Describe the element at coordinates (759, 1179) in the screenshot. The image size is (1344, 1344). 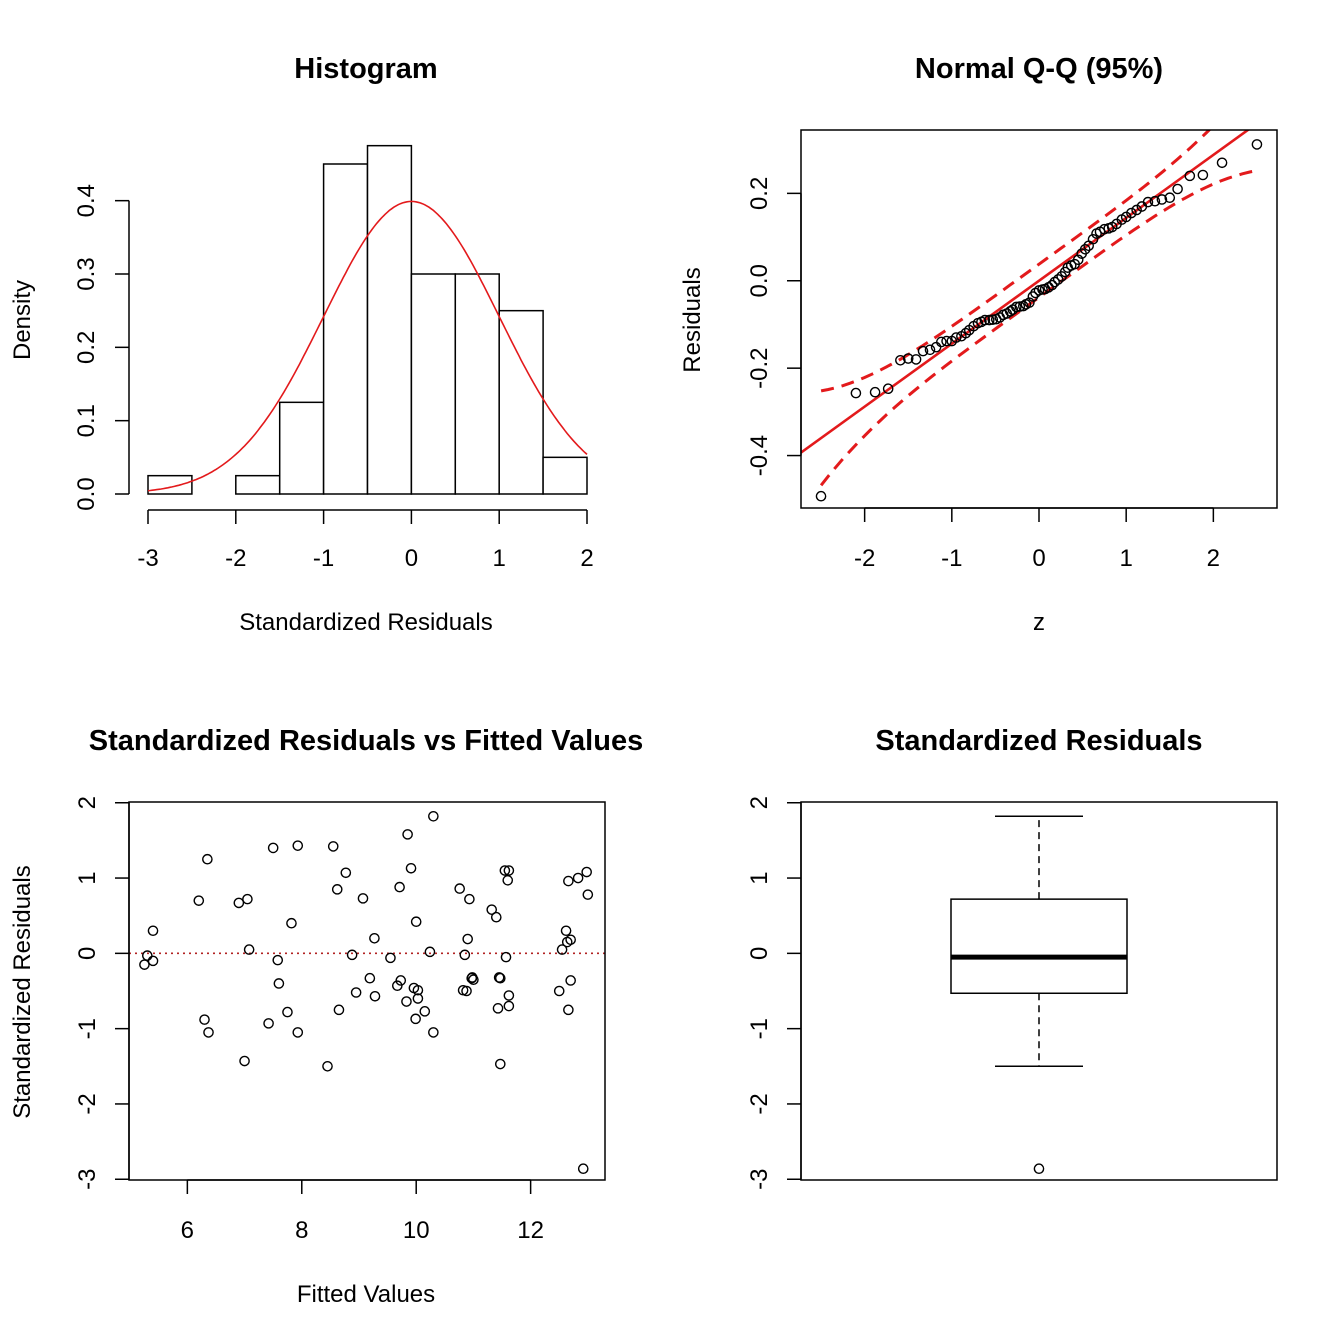
I see `boxplot-y-tick-label: -3` at that location.